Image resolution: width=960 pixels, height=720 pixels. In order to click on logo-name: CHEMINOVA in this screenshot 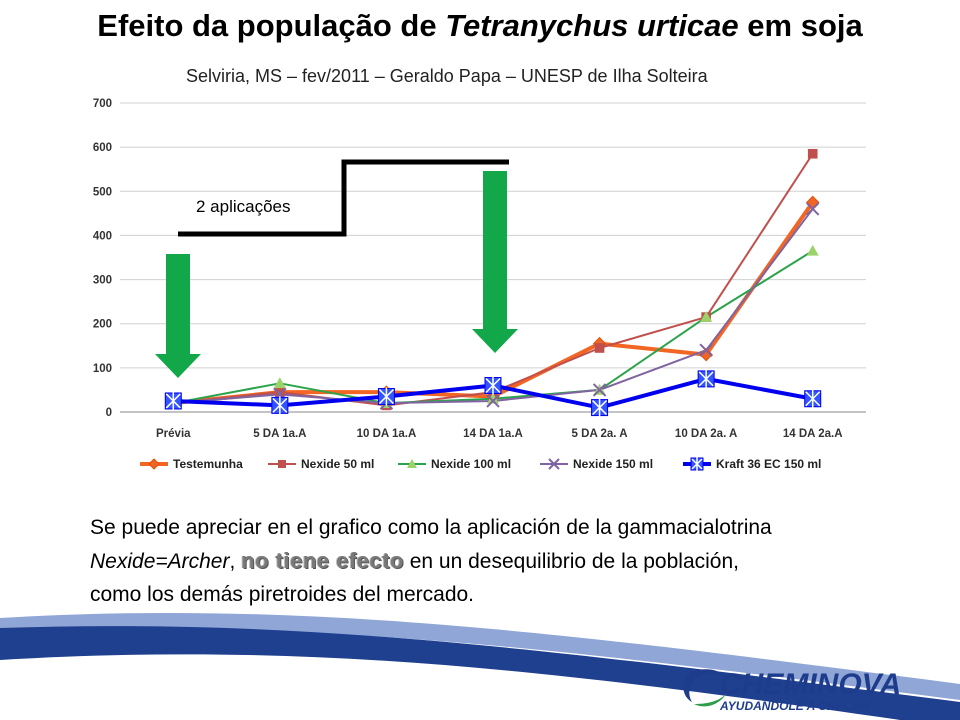, I will do `click(810, 684)`.